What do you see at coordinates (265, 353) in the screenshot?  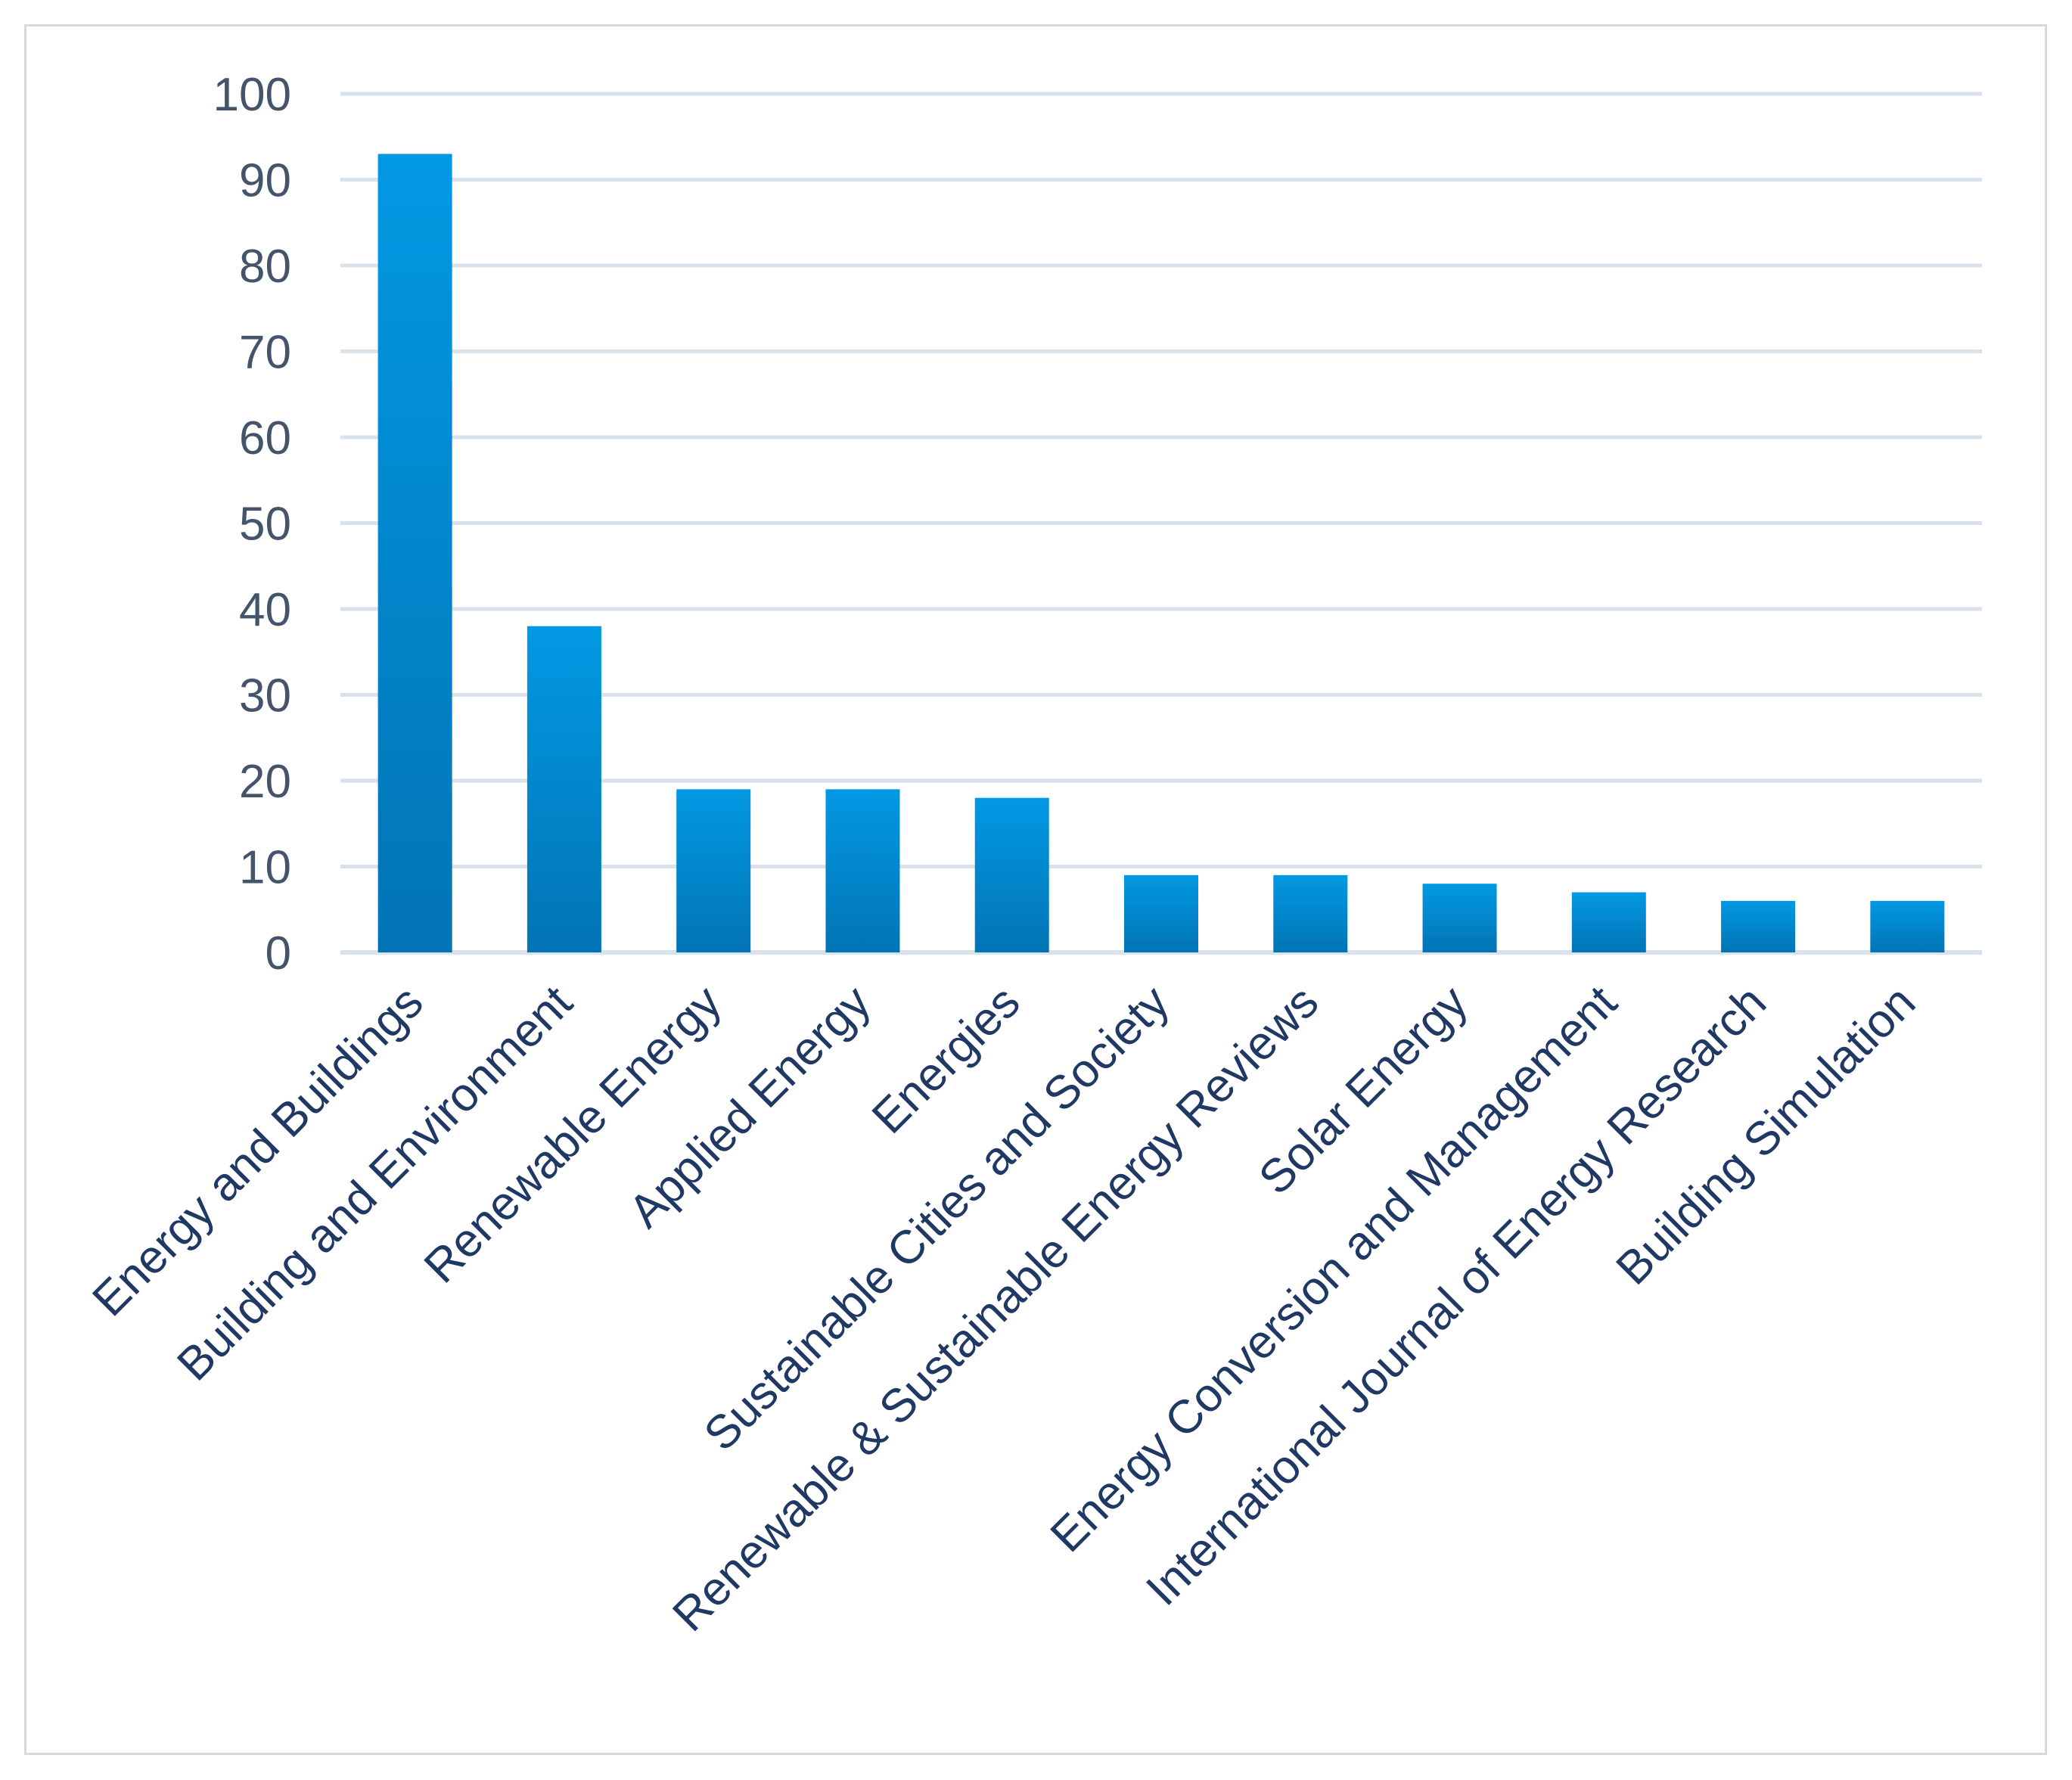 I see `y-tick-label: 70` at bounding box center [265, 353].